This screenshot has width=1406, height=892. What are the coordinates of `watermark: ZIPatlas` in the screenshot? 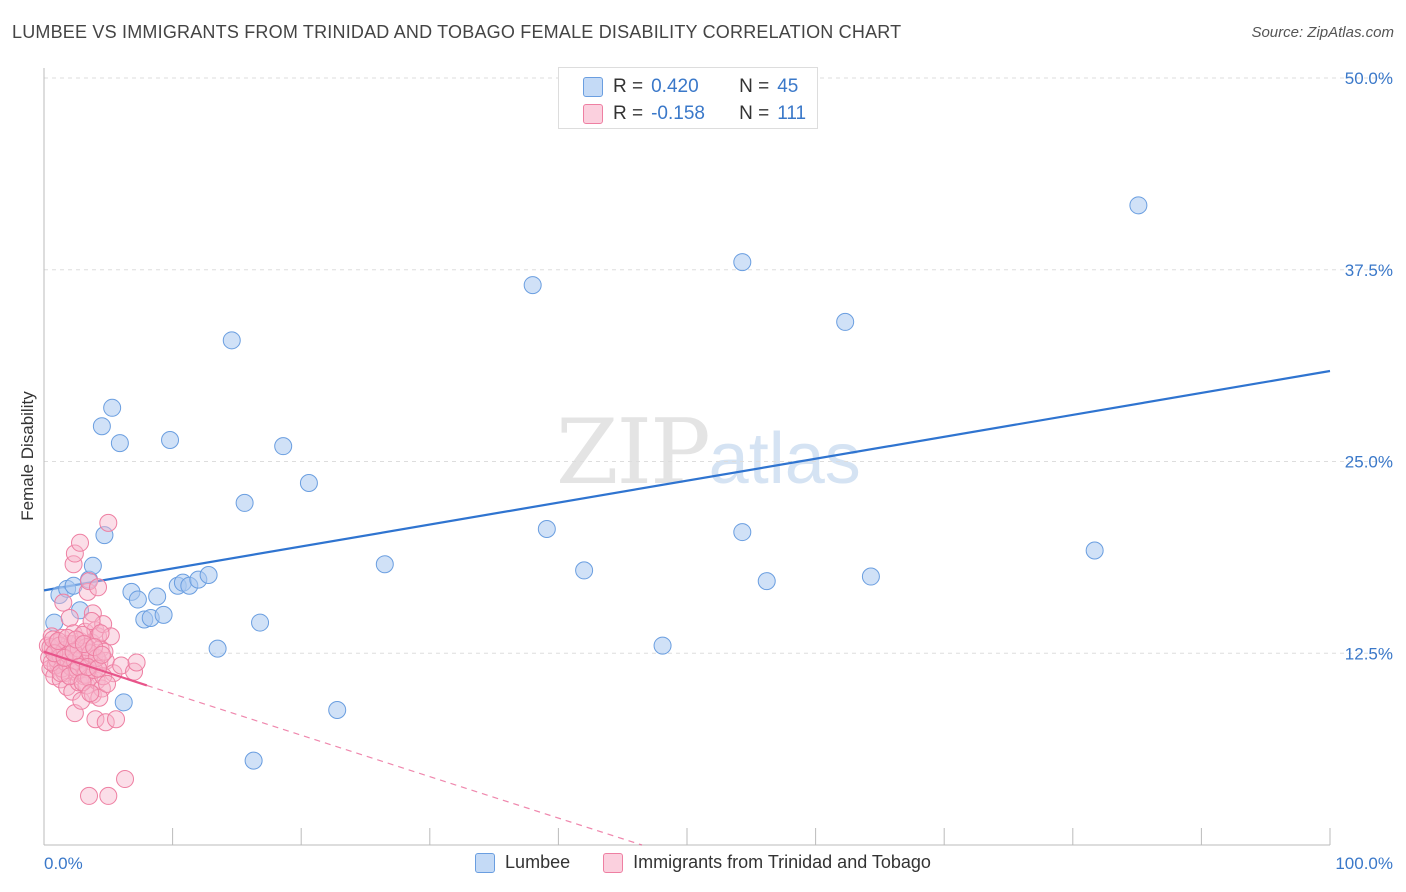 It's located at (708, 452).